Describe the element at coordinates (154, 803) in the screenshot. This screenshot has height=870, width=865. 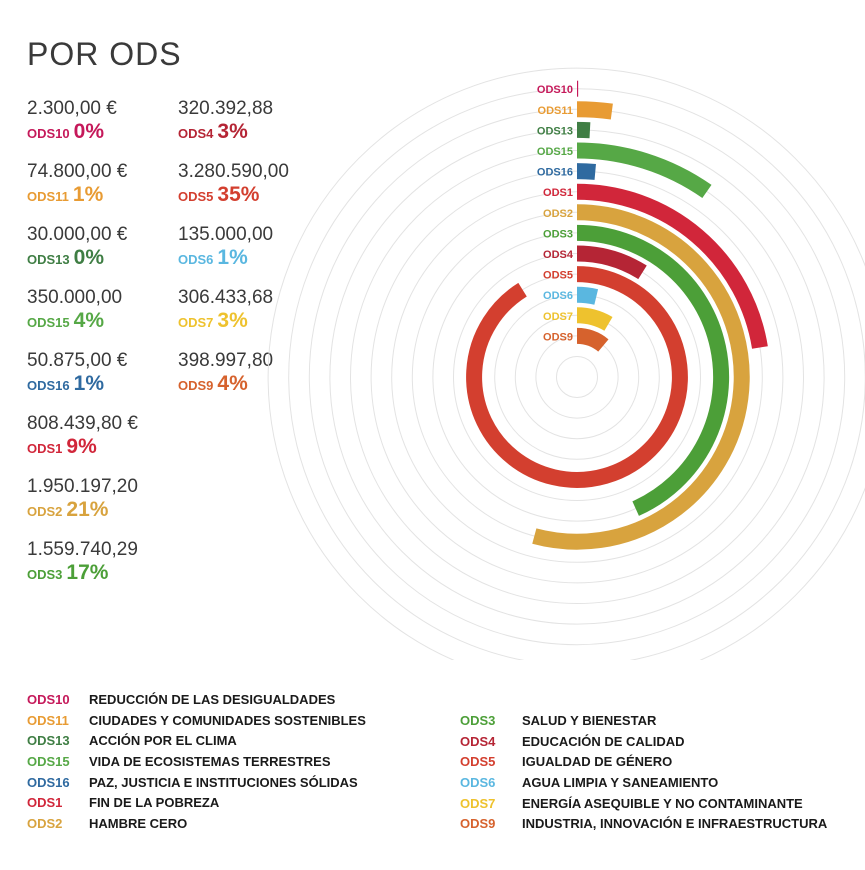
I see `legend-name: FIN DE LA POBREZA` at that location.